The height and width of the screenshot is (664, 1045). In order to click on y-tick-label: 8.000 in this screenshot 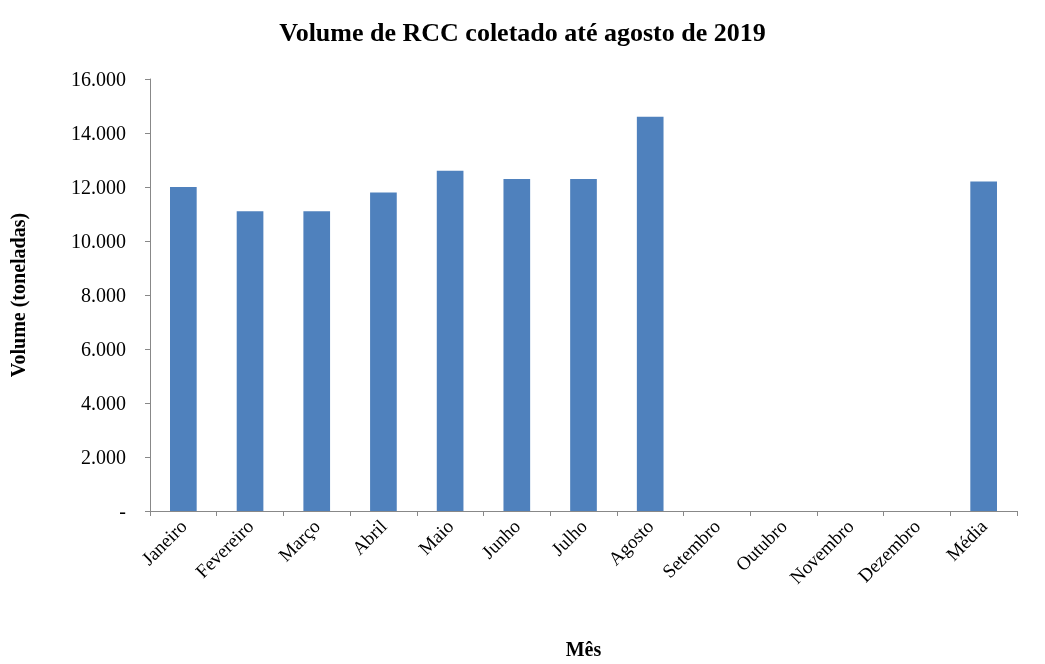, I will do `click(103, 295)`.